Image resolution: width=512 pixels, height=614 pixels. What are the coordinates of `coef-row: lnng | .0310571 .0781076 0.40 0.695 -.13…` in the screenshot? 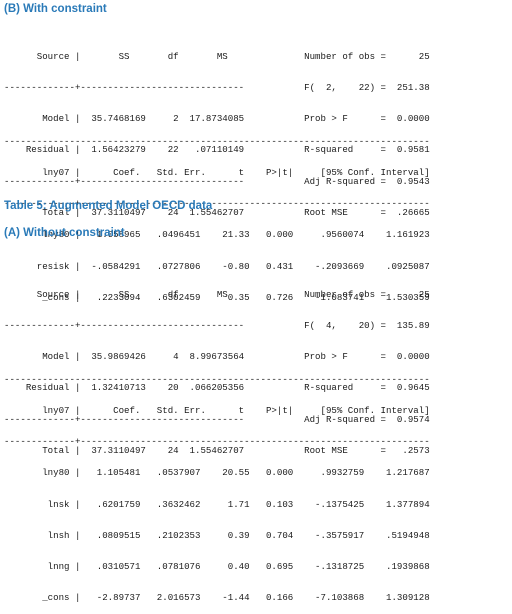 It's located at (217, 567).